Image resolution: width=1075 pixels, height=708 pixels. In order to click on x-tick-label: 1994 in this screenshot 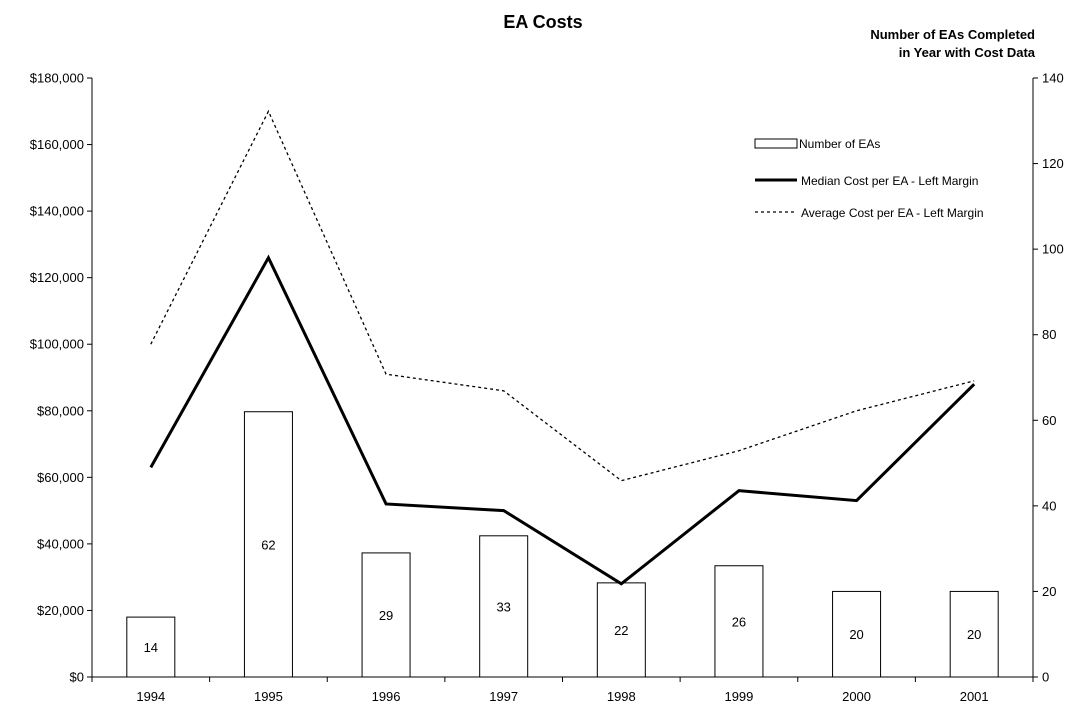, I will do `click(150, 696)`.